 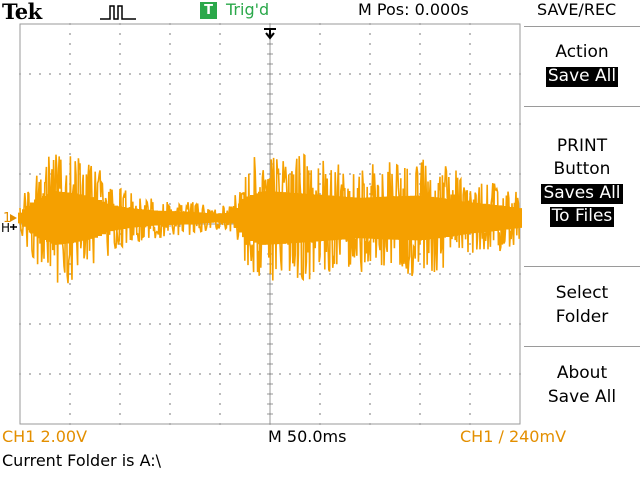 I want to click on menu-action-label: Action, so click(x=582, y=52).